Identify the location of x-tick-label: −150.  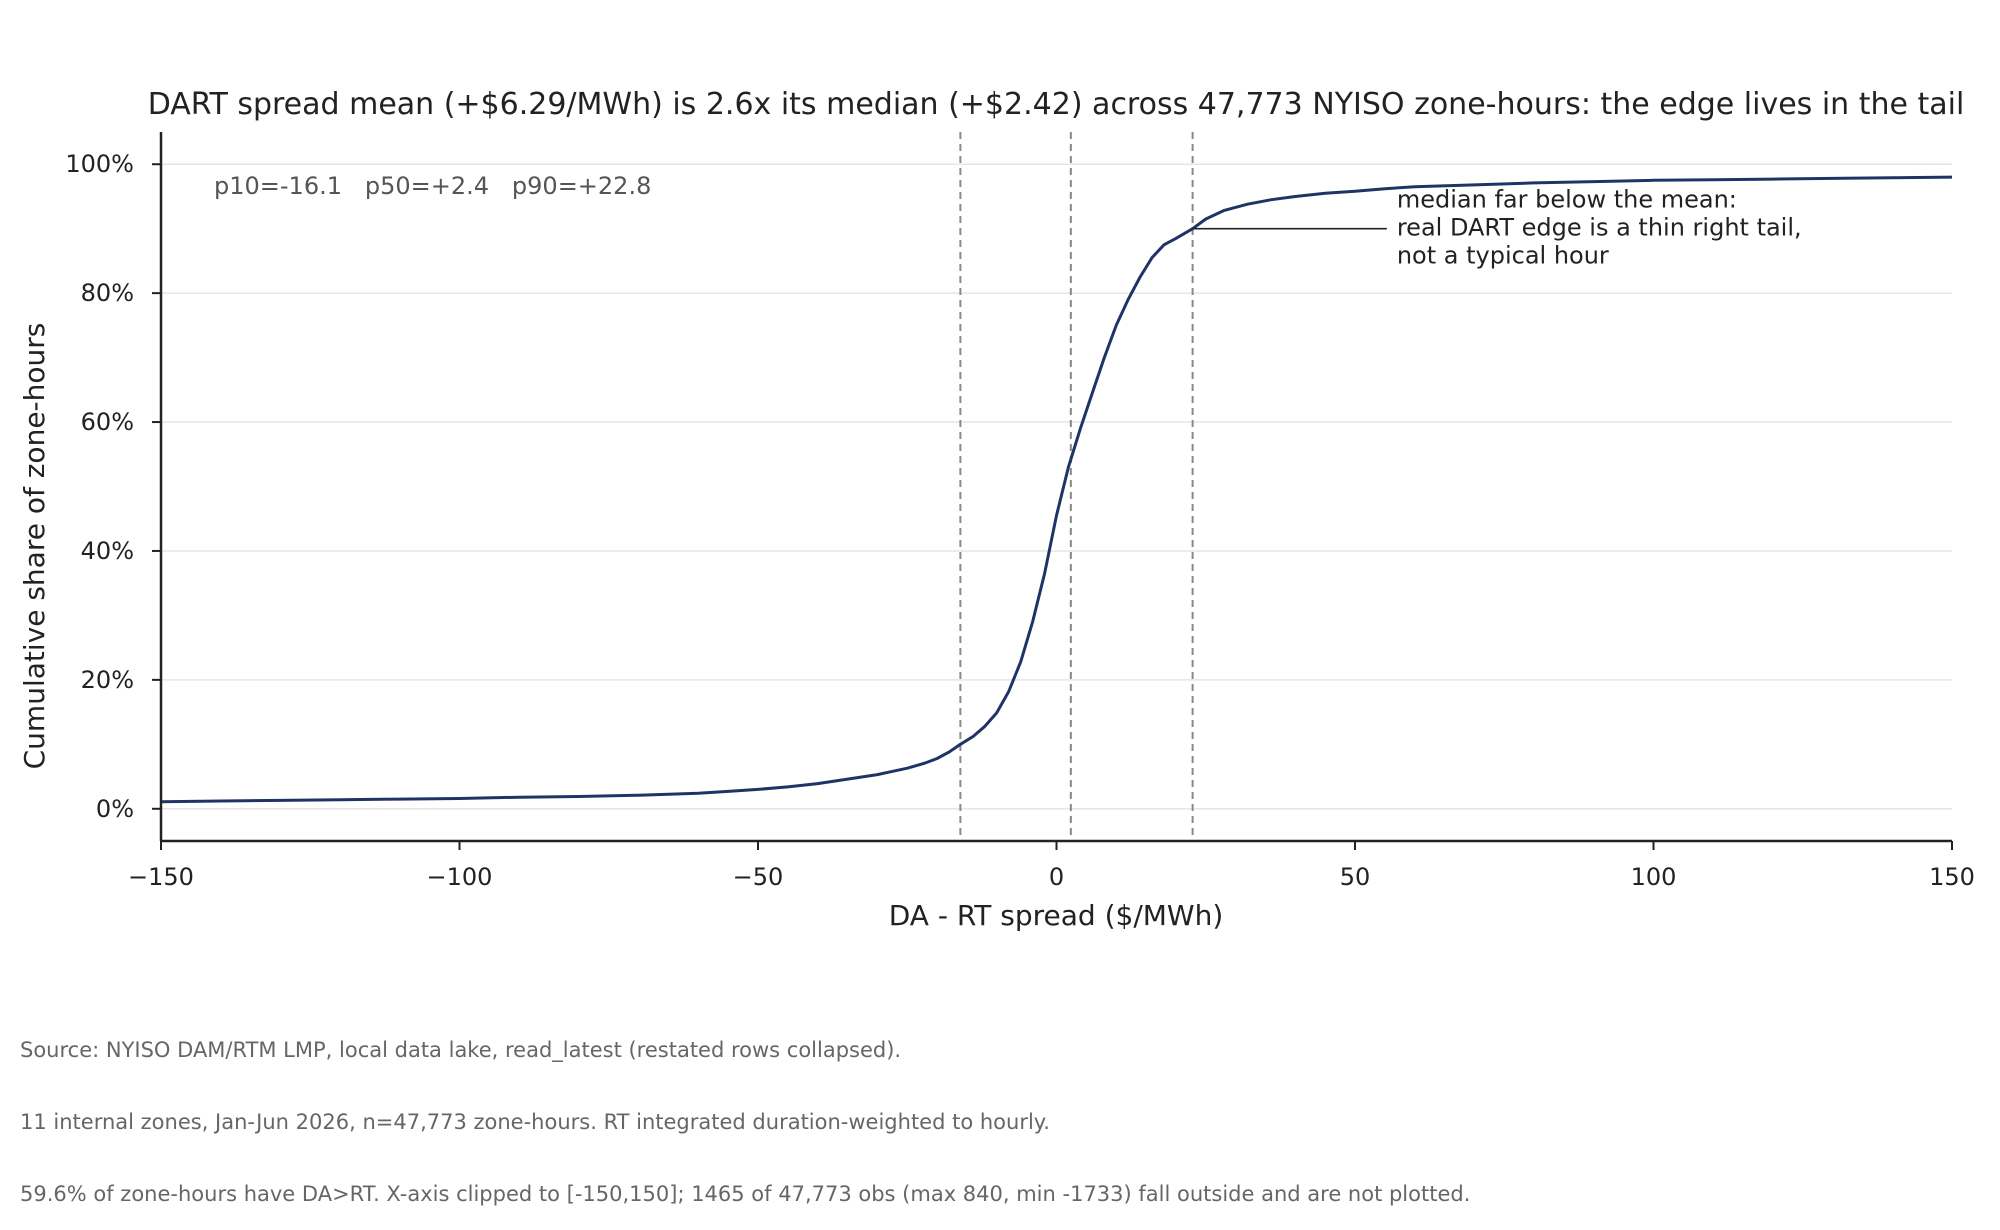
(161, 877).